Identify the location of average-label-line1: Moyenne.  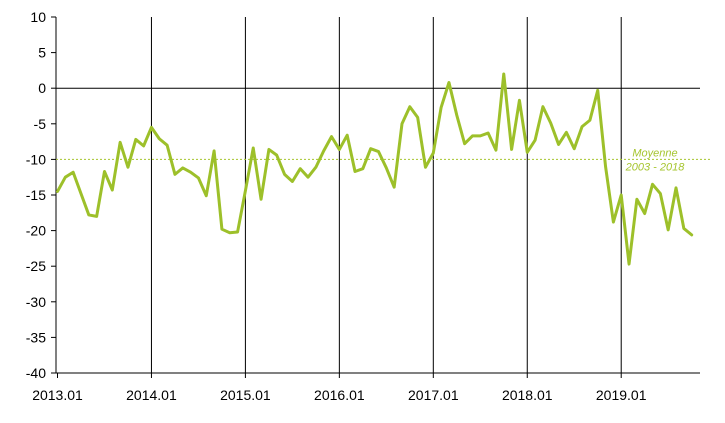
(654, 153).